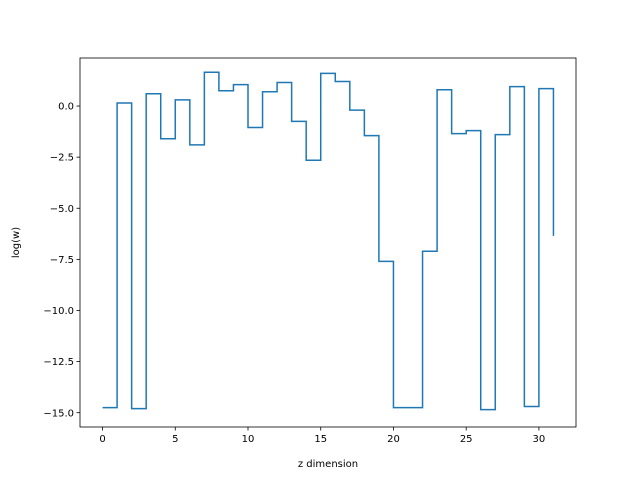  What do you see at coordinates (466, 439) in the screenshot?
I see `x-tick-label: 25` at bounding box center [466, 439].